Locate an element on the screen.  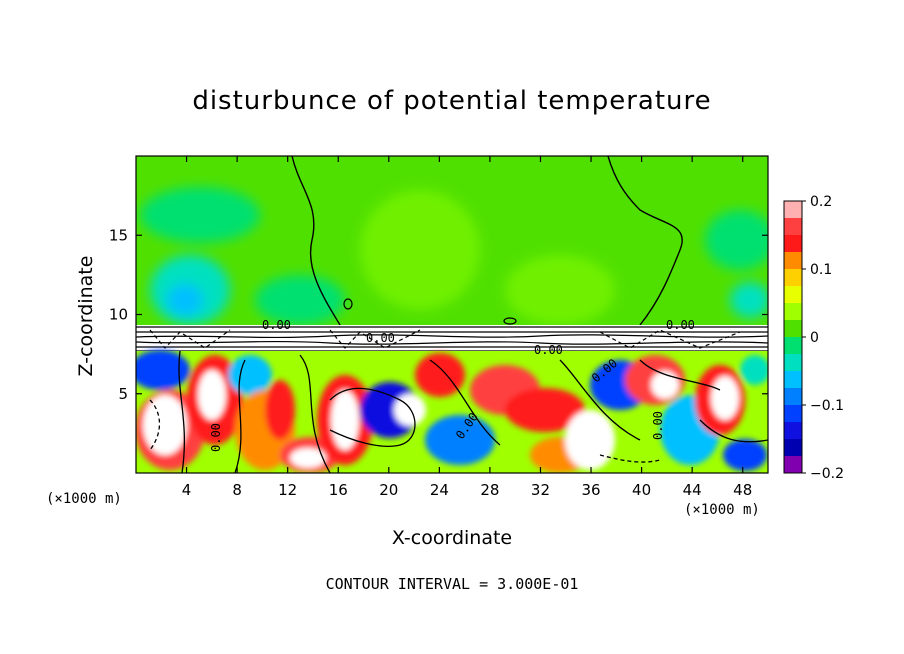
colorbar-tick-label: 0 is located at coordinates (814, 338).